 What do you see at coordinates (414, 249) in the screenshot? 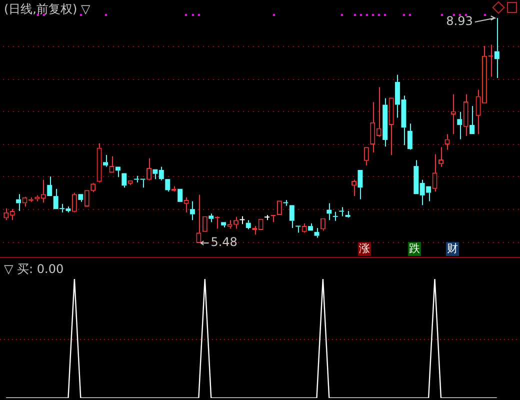
I see `annotation: 跌` at bounding box center [414, 249].